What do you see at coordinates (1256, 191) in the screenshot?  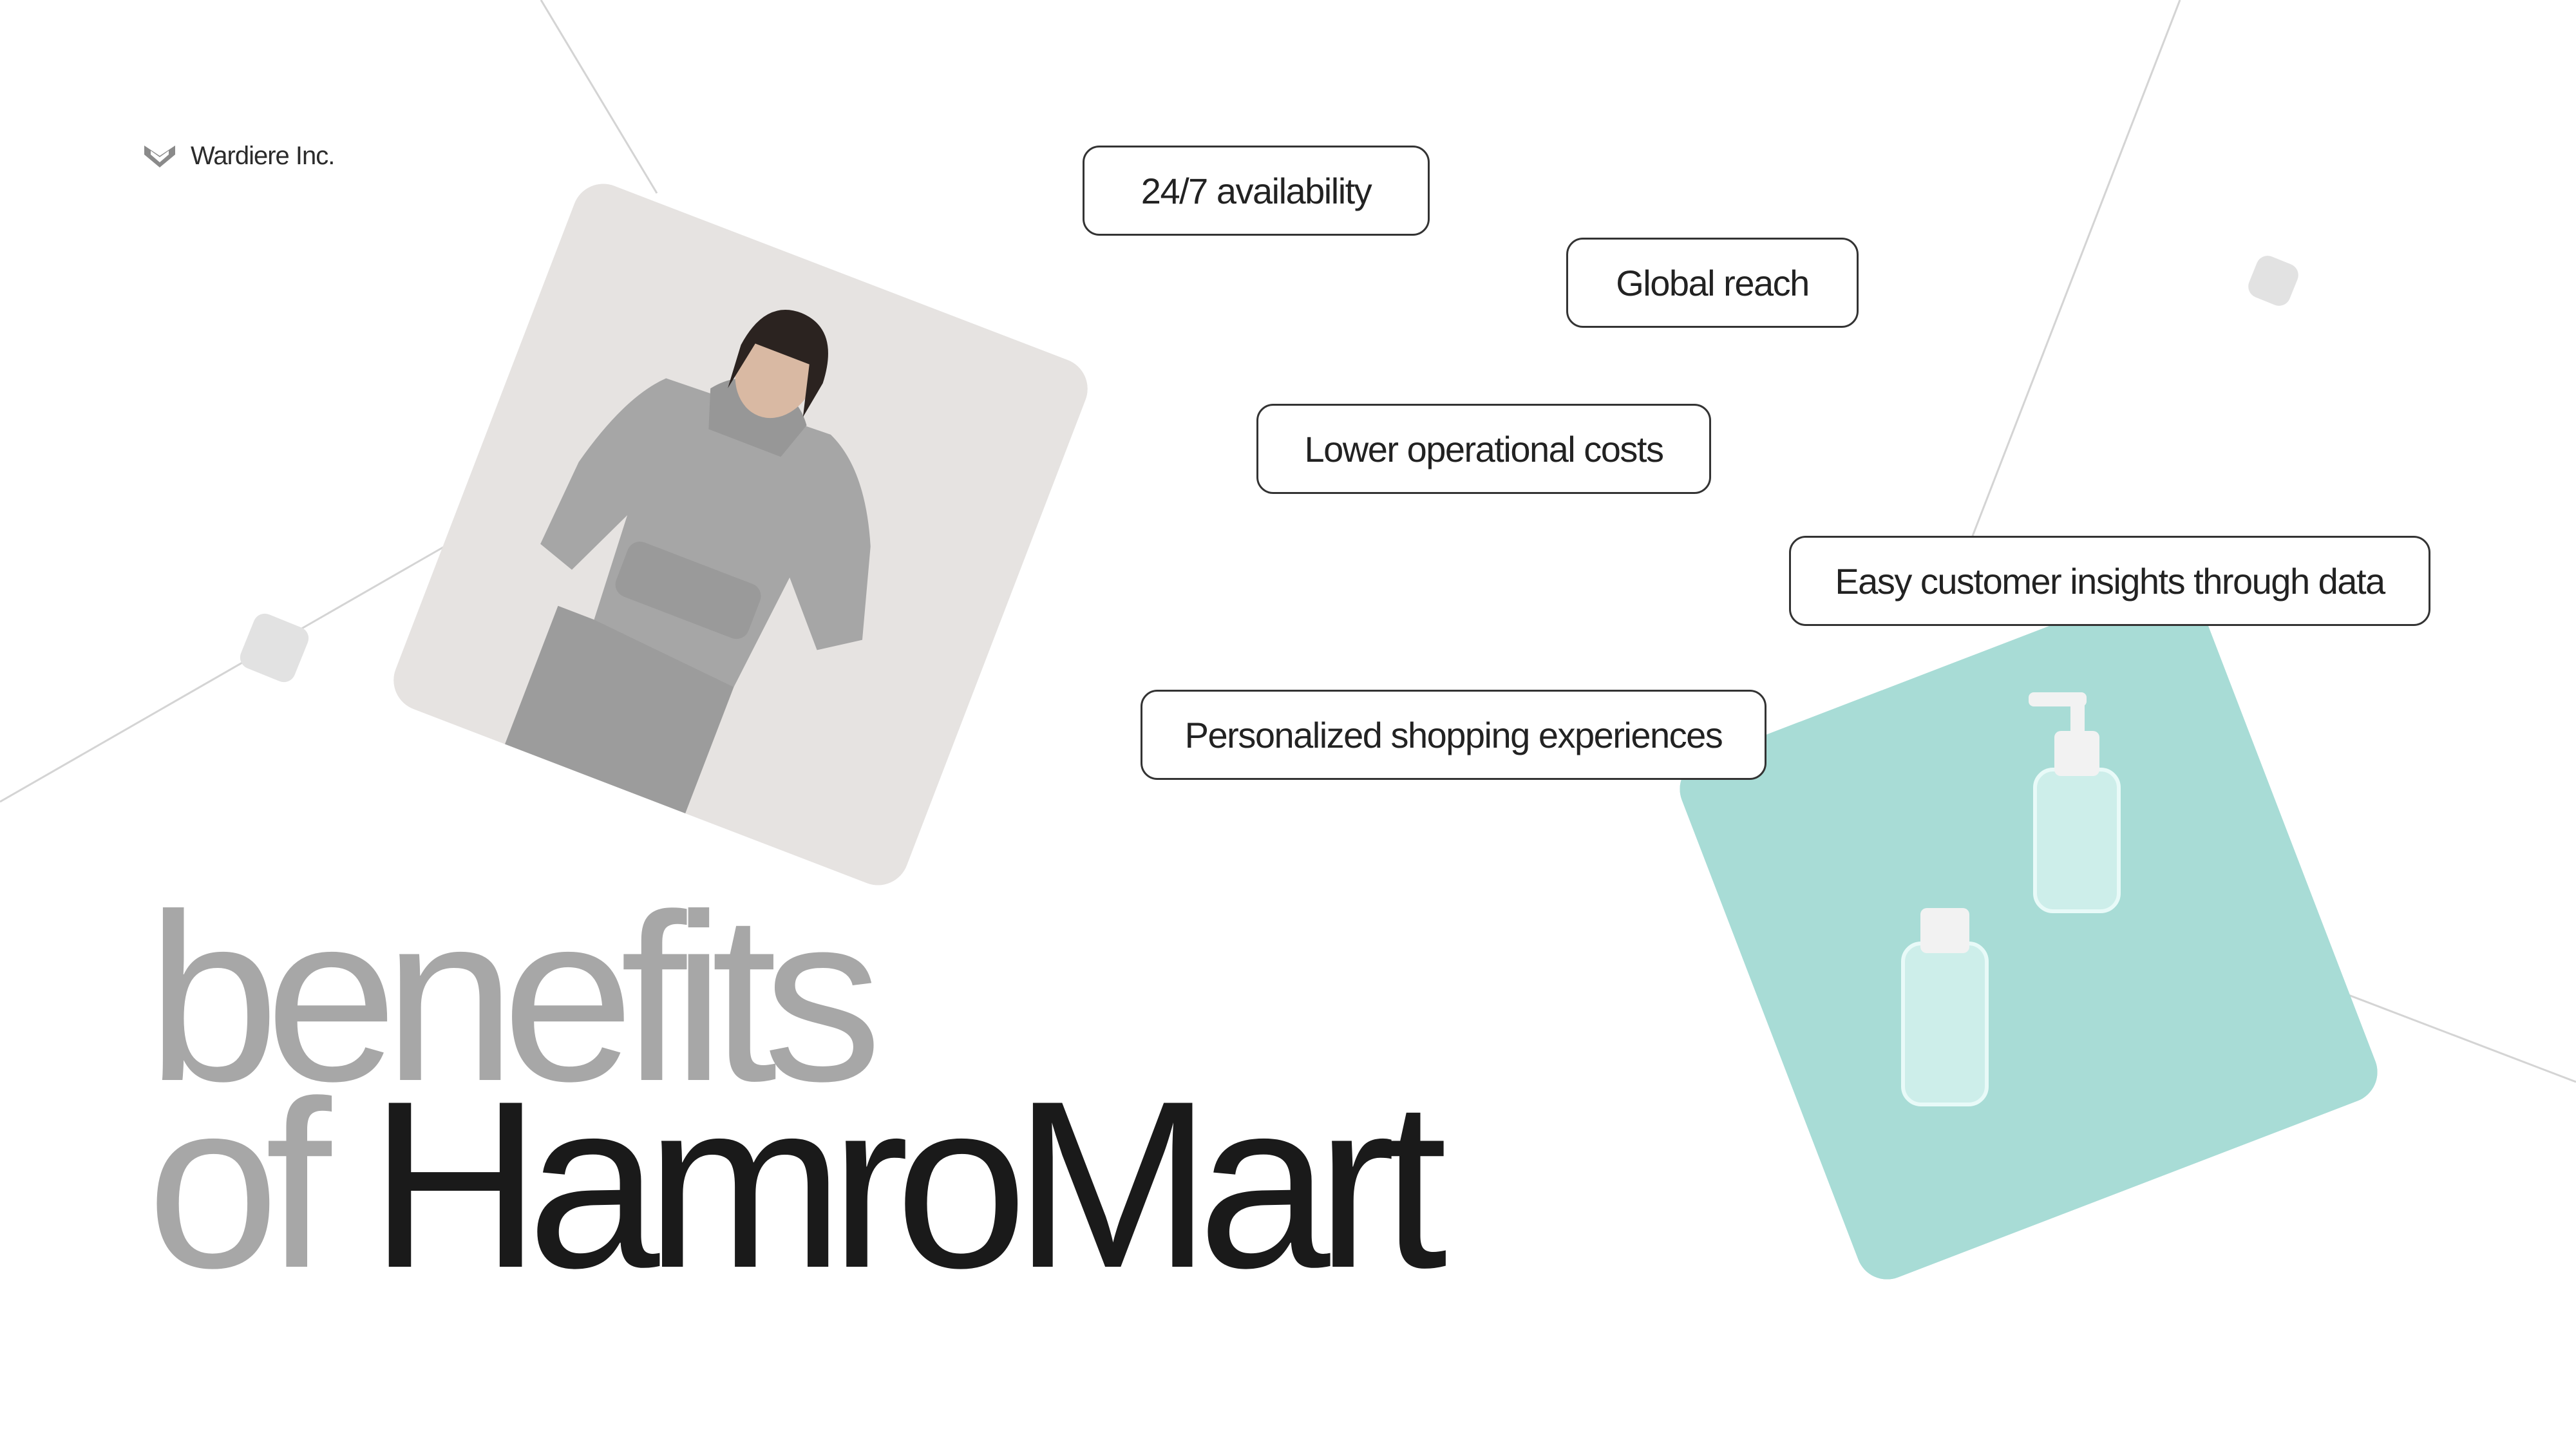 I see `benefit-chip-24-7-availability: 24/7 availability` at bounding box center [1256, 191].